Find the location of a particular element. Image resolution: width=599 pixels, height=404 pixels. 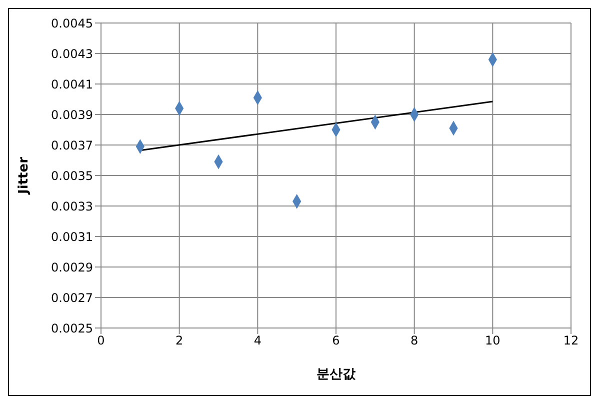

y-tick-label: 0.0045 is located at coordinates (72, 23).